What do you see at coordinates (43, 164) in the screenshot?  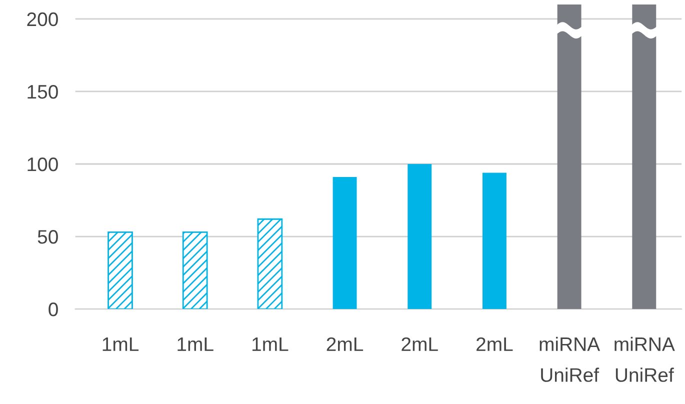 I see `y-tick-label: 100` at bounding box center [43, 164].